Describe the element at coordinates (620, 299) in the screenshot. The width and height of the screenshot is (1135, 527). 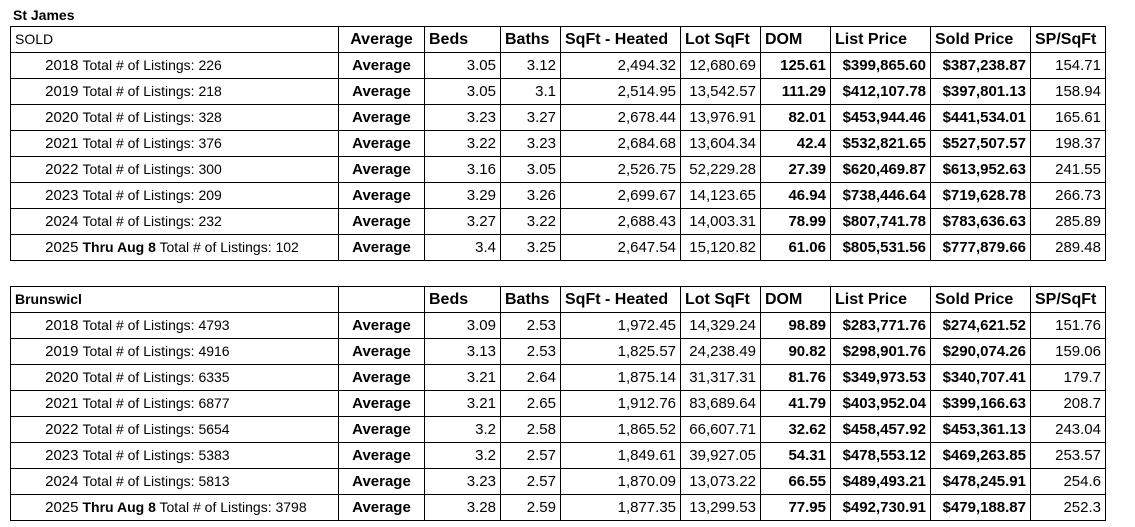
I see `header-sqft-heated: SqFt - Heated` at that location.